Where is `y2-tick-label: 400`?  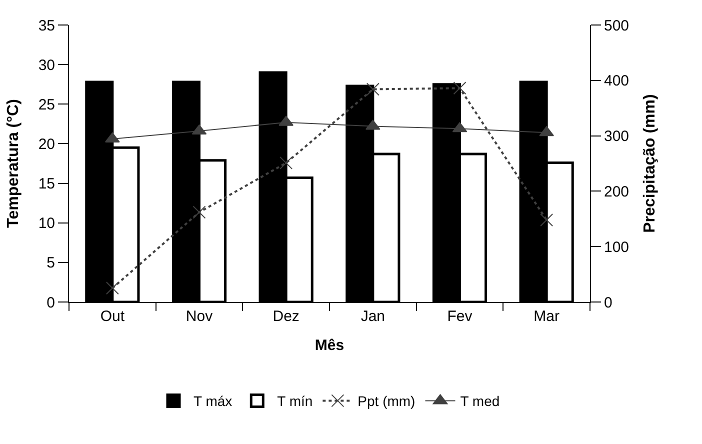
y2-tick-label: 400 is located at coordinates (617, 81).